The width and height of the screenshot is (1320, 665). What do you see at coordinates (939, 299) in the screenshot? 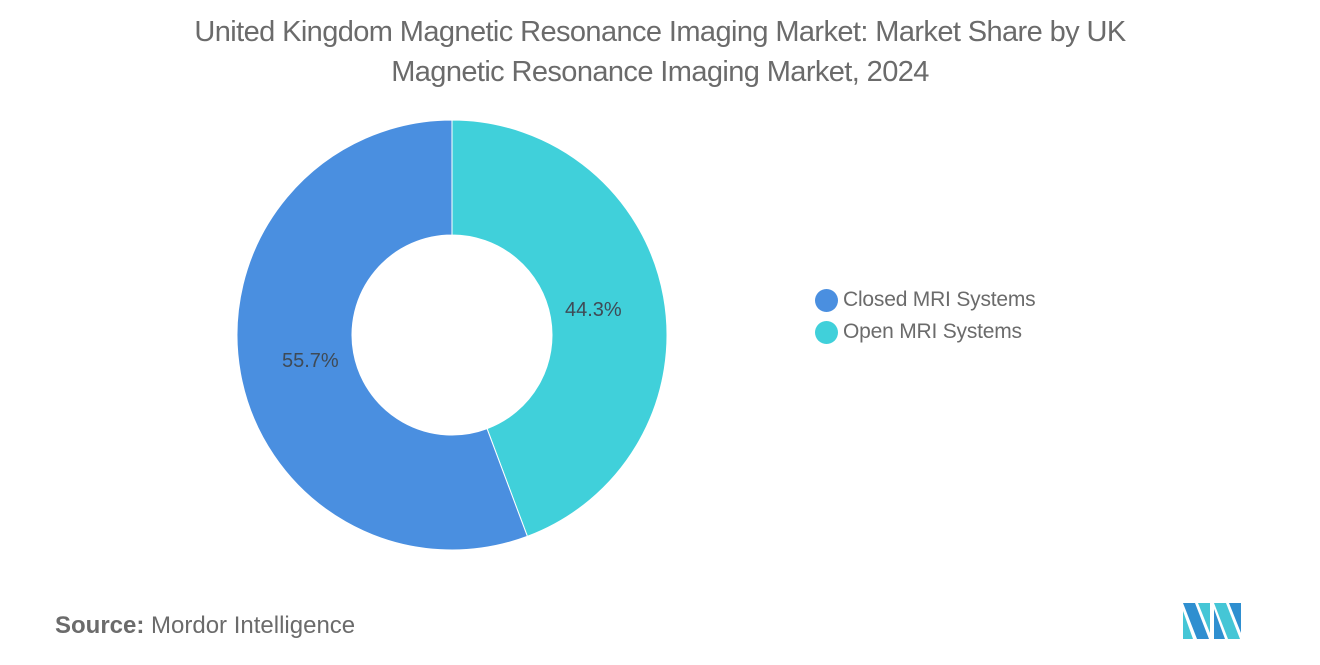
I see `legend-label: Closed MRI Systems` at bounding box center [939, 299].